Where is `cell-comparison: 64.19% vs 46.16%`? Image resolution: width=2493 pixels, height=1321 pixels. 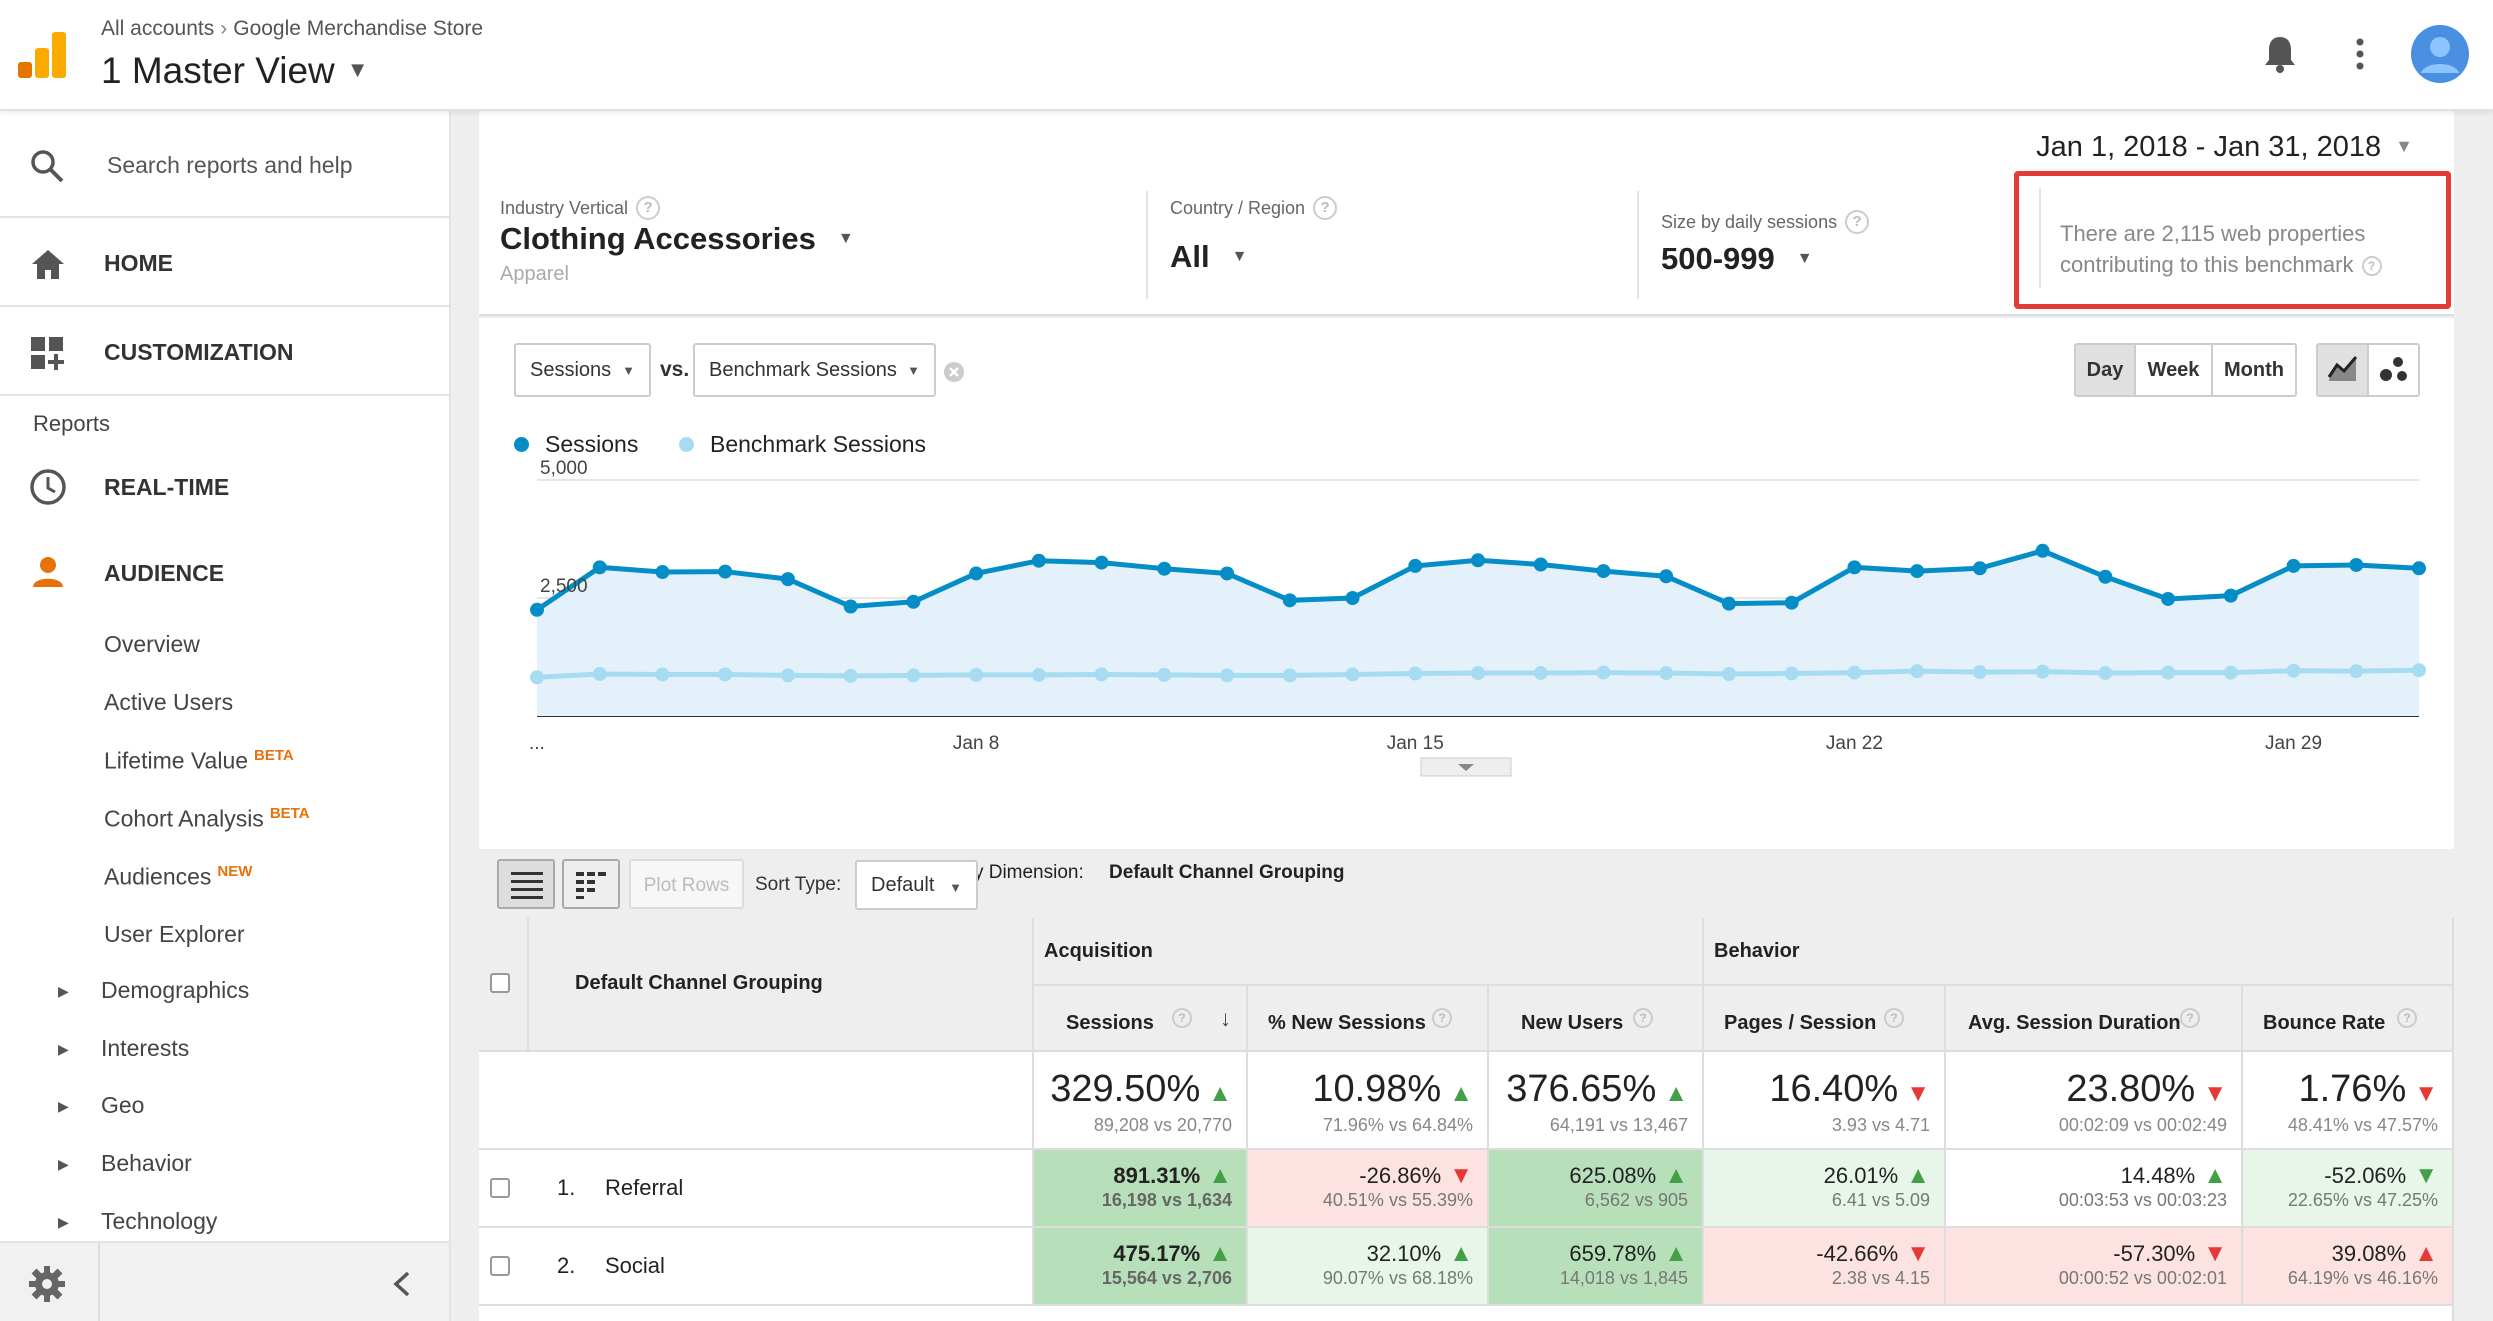
cell-comparison: 64.19% vs 46.16% is located at coordinates (2362, 1278).